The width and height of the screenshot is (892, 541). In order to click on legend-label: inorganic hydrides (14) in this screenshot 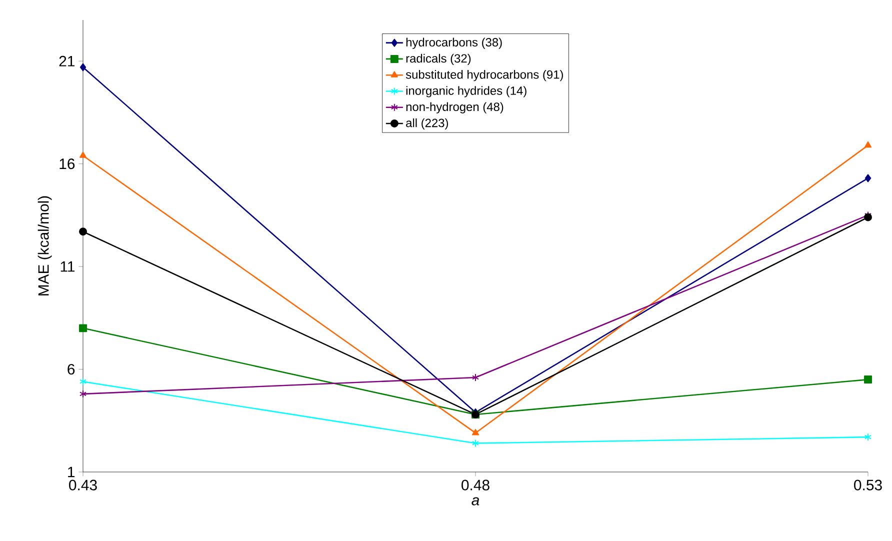, I will do `click(466, 92)`.